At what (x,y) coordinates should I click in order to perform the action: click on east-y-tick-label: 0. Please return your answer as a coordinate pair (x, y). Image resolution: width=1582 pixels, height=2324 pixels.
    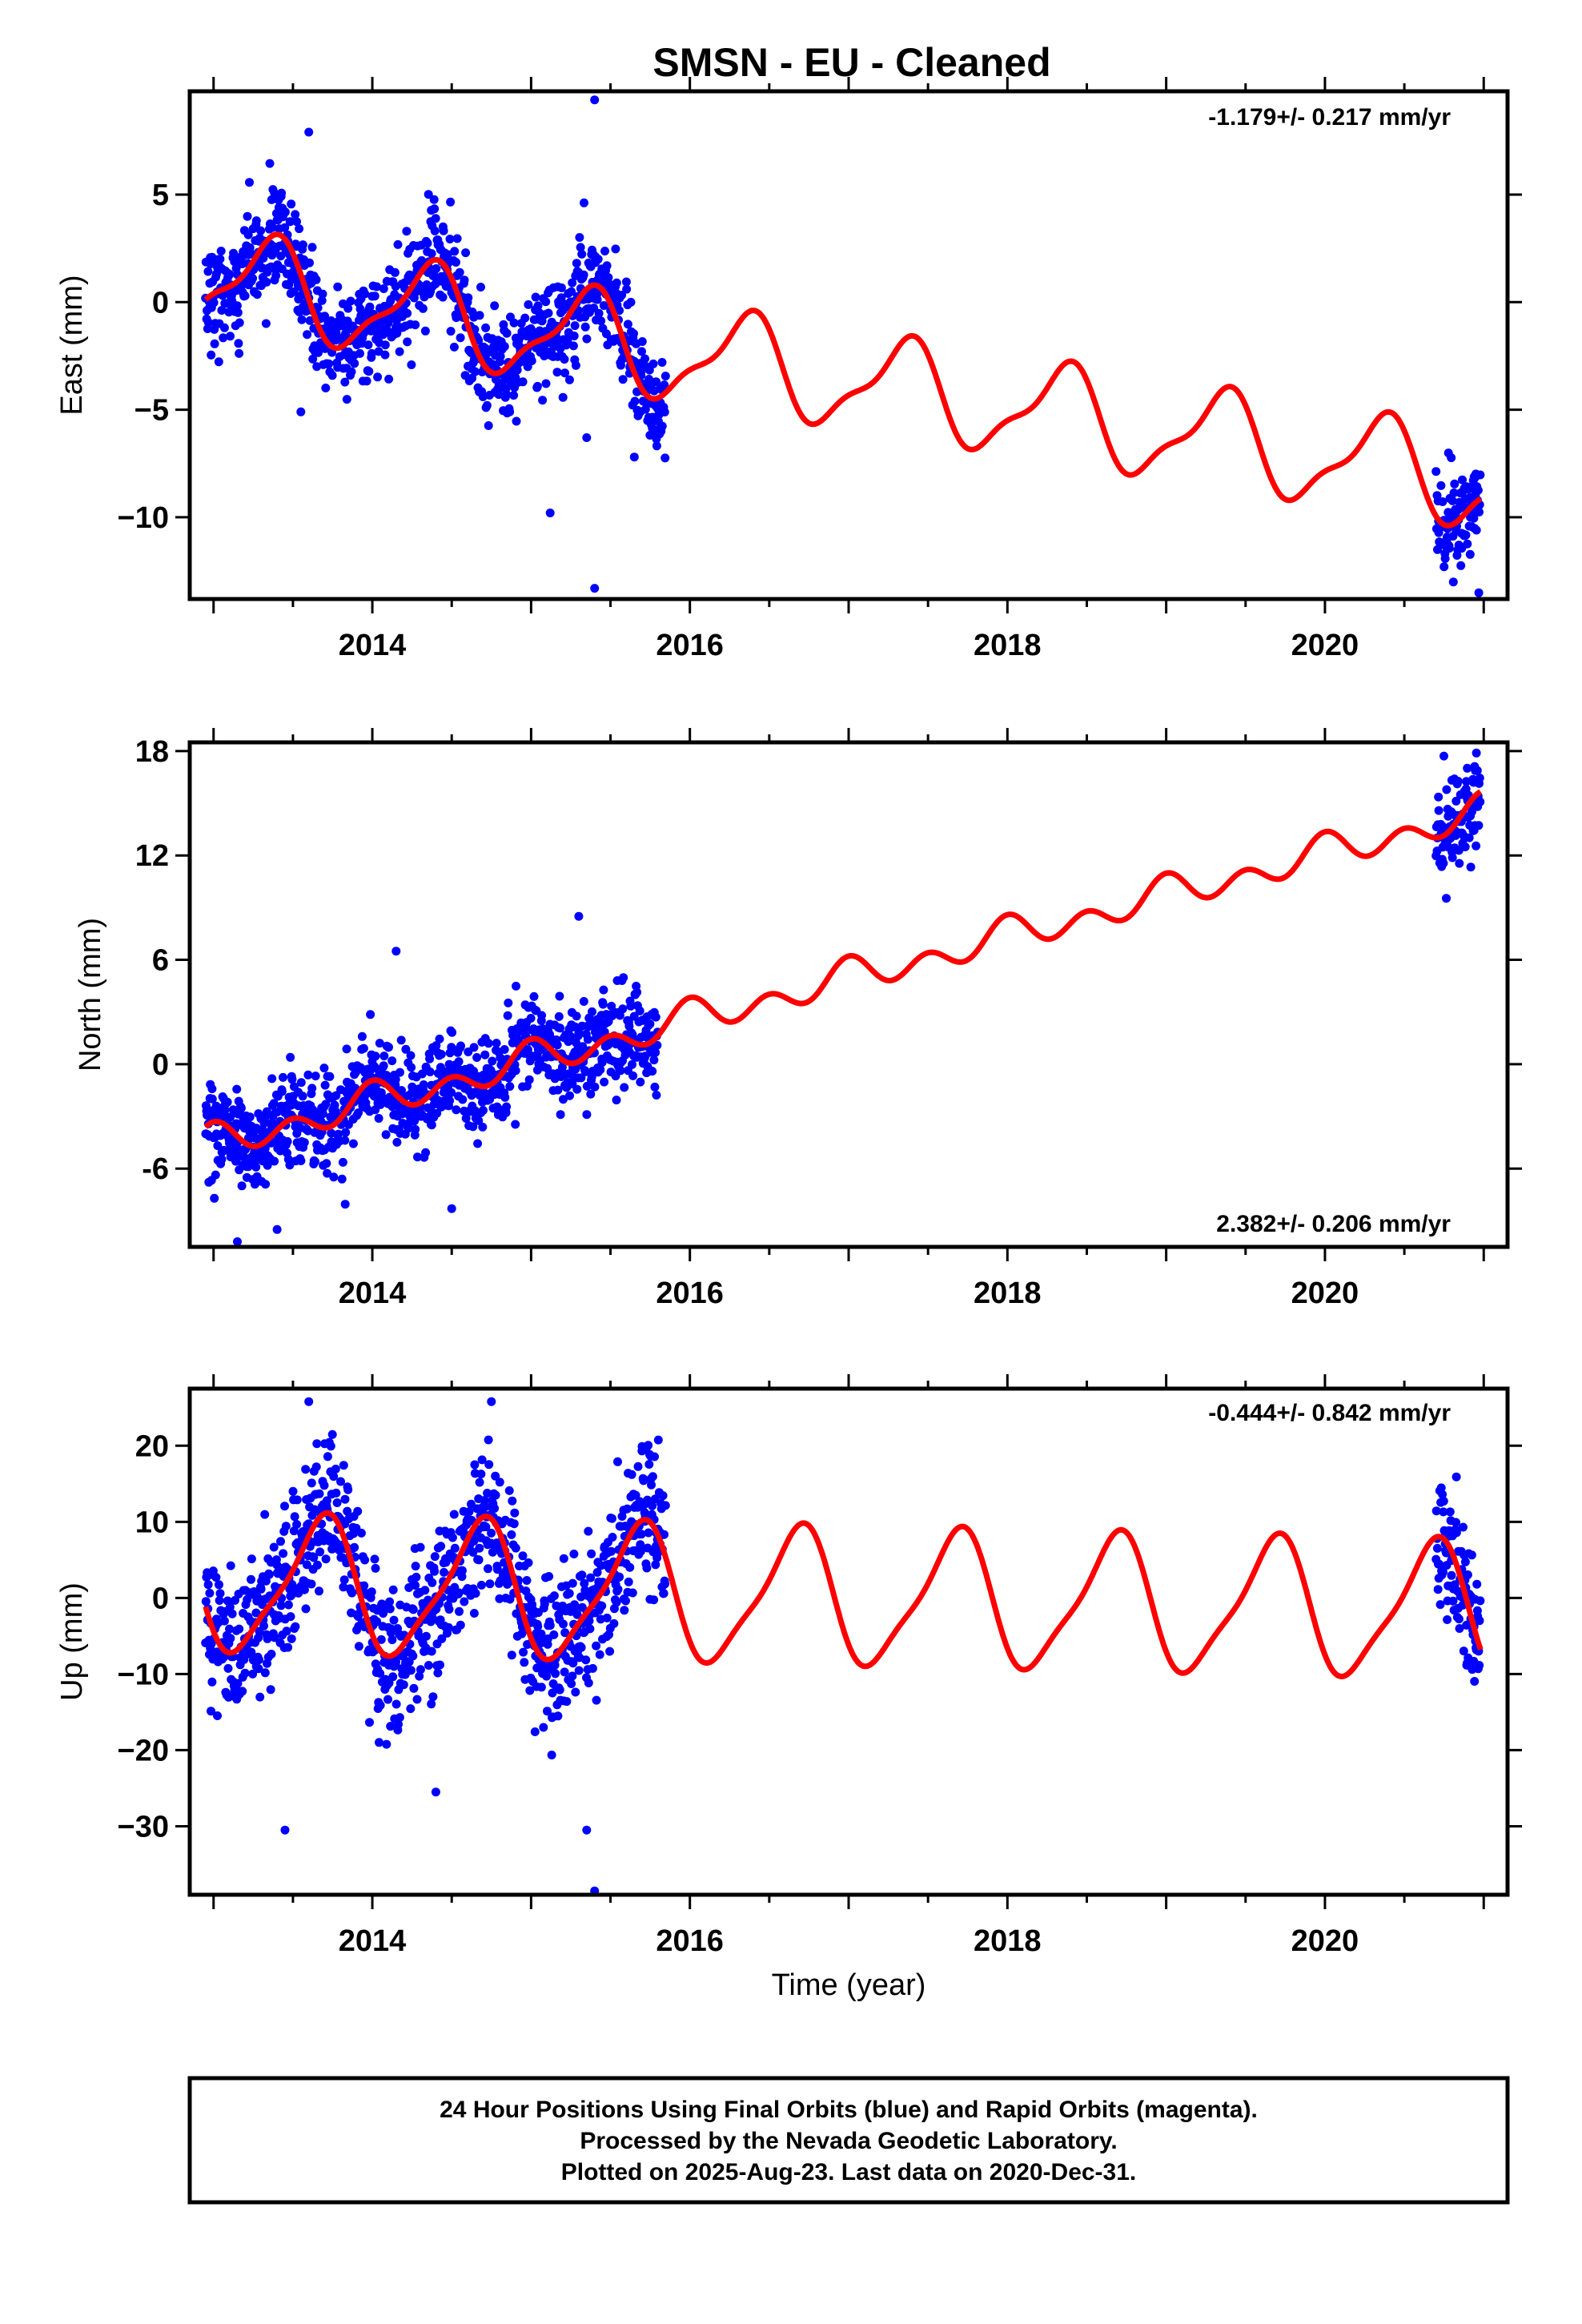
    Looking at the image, I should click on (161, 303).